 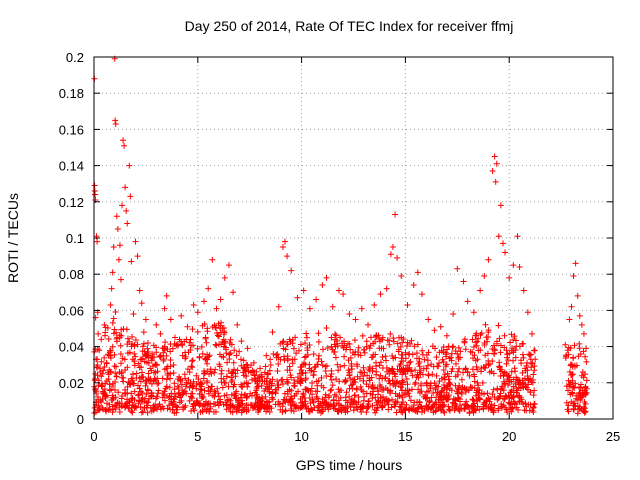 I want to click on y-axis-label: ROTI / TECUs, so click(x=13, y=238).